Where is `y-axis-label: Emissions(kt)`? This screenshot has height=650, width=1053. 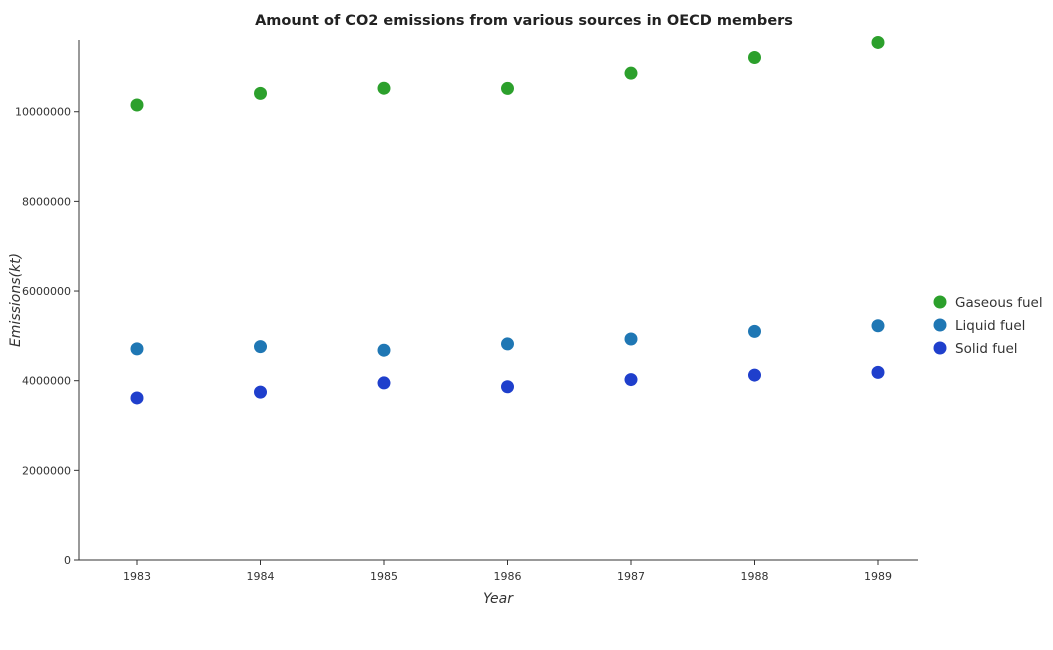
y-axis-label: Emissions(kt) is located at coordinates (16, 300).